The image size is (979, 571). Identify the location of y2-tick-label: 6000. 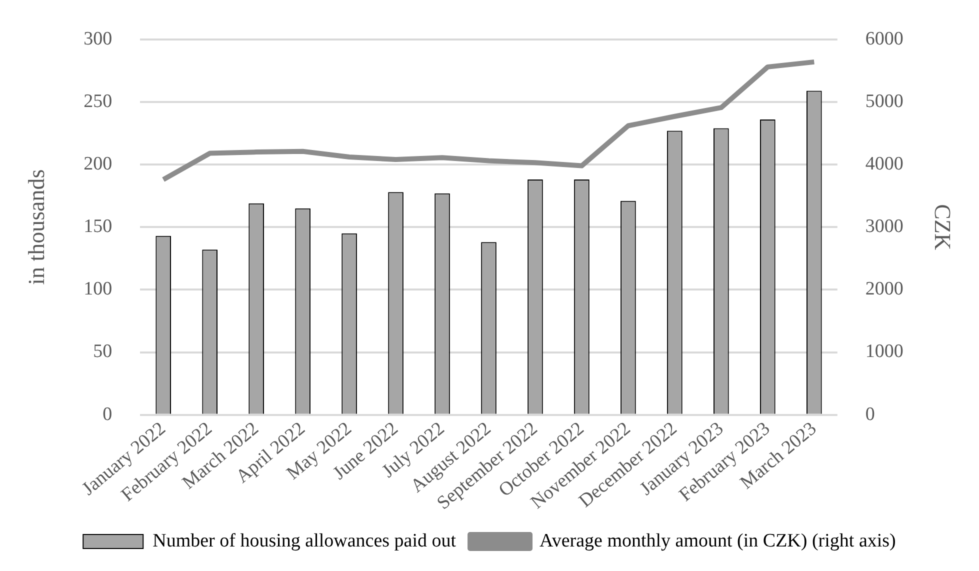
(884, 39).